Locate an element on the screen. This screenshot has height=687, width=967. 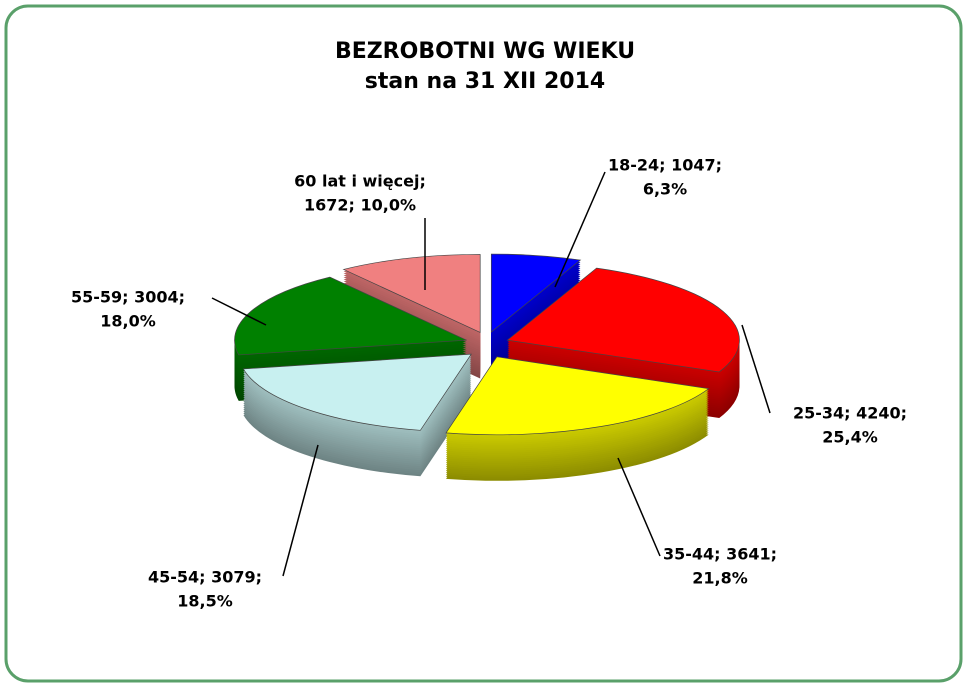
data-label: 6,3% is located at coordinates (665, 189).